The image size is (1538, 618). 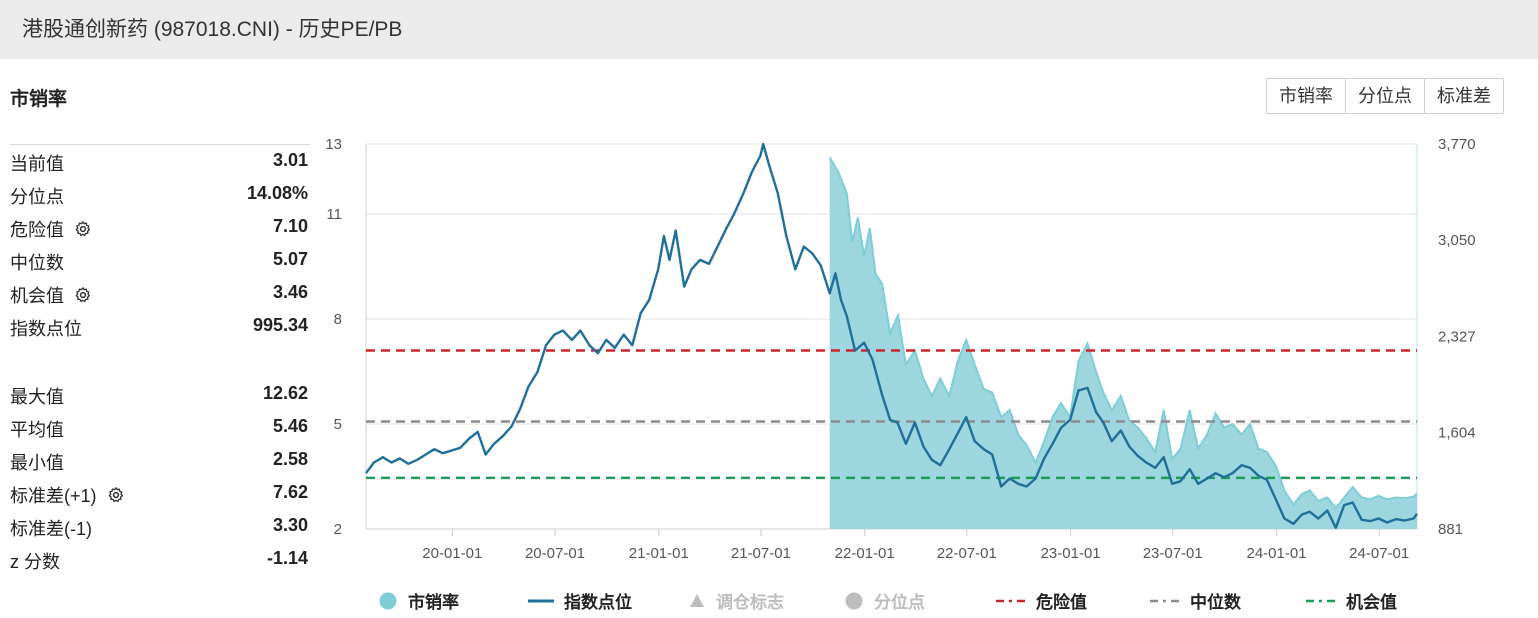 What do you see at coordinates (452, 553) in the screenshot?
I see `x-tick-label: 20-01-01` at bounding box center [452, 553].